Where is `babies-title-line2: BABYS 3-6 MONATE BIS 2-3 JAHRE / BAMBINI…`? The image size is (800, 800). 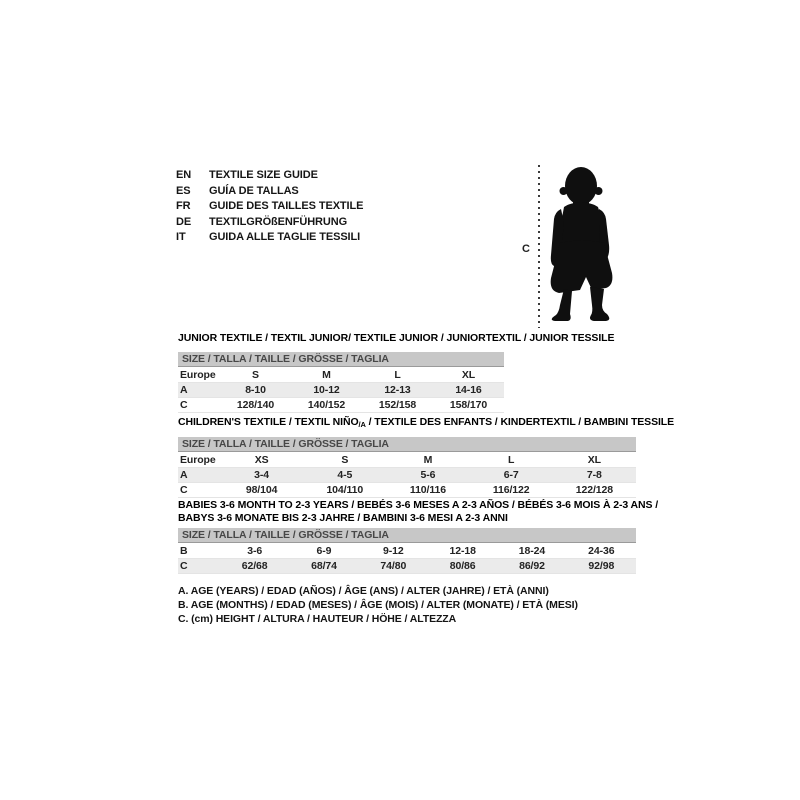
babies-title-line2: BABYS 3-6 MONATE BIS 2-3 JAHRE / BAMBINI… is located at coordinates (343, 518).